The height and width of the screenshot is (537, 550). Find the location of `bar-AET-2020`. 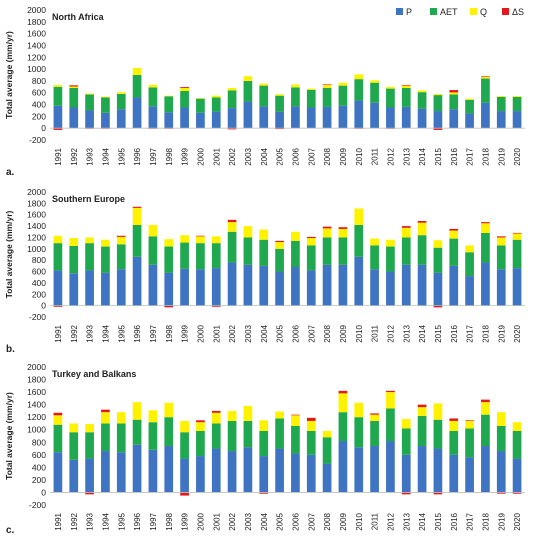

bar-AET-2020 is located at coordinates (517, 444).